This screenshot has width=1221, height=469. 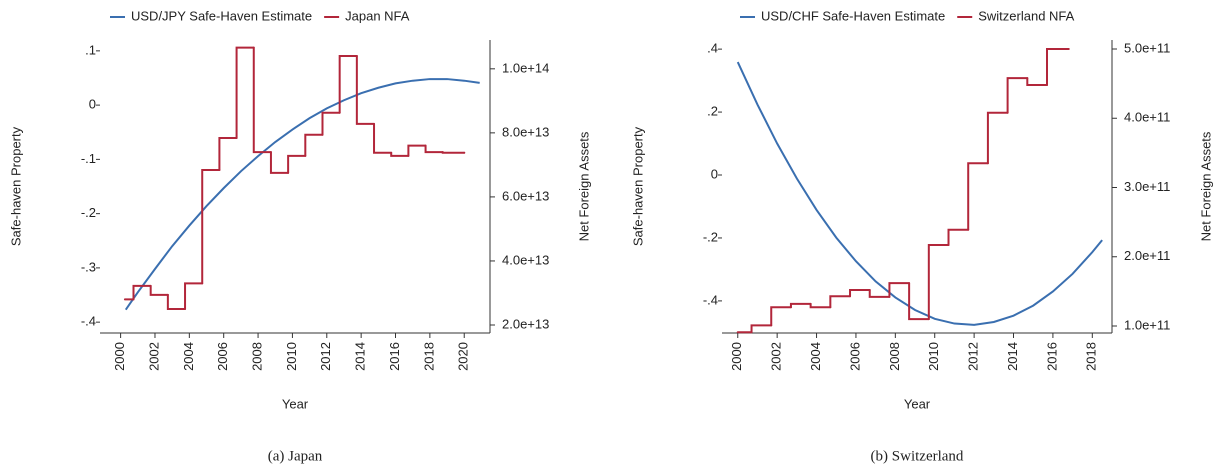 I want to click on y2-tick-label: 2.0e+11, so click(x=1147, y=255).